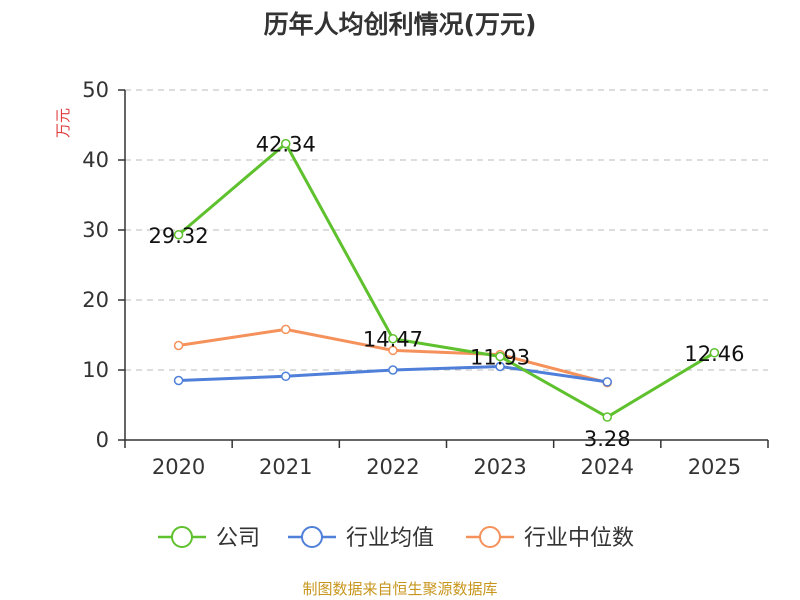  I want to click on y-tick-label: 30, so click(95, 230).